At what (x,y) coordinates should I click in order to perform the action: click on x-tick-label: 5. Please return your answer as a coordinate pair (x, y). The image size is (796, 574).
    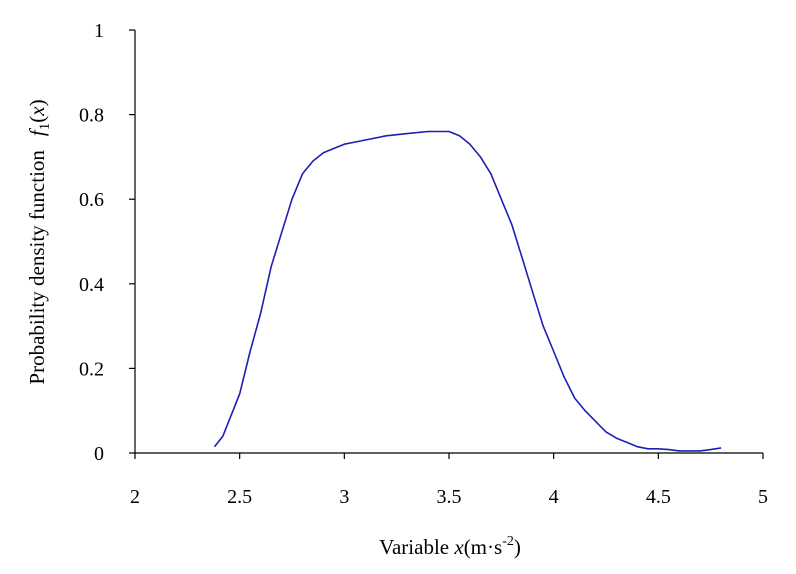
    Looking at the image, I should click on (763, 497).